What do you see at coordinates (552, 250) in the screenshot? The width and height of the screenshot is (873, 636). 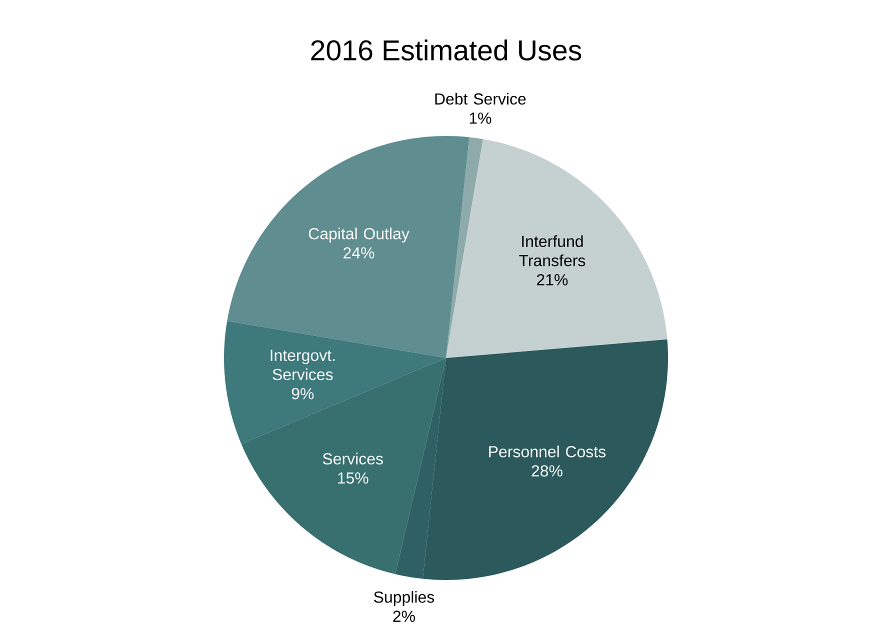 I see `slice-label: Interfund Transfers` at bounding box center [552, 250].